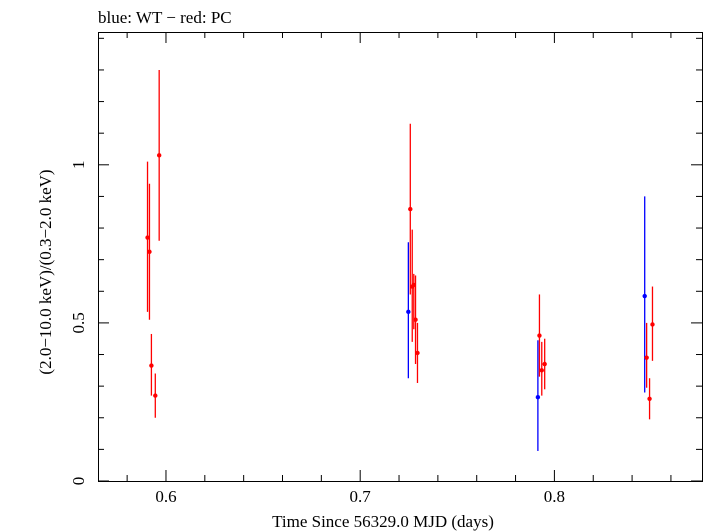  What do you see at coordinates (383, 521) in the screenshot?
I see `x-axis-label: Time Since 56329.0 MJD (days)` at bounding box center [383, 521].